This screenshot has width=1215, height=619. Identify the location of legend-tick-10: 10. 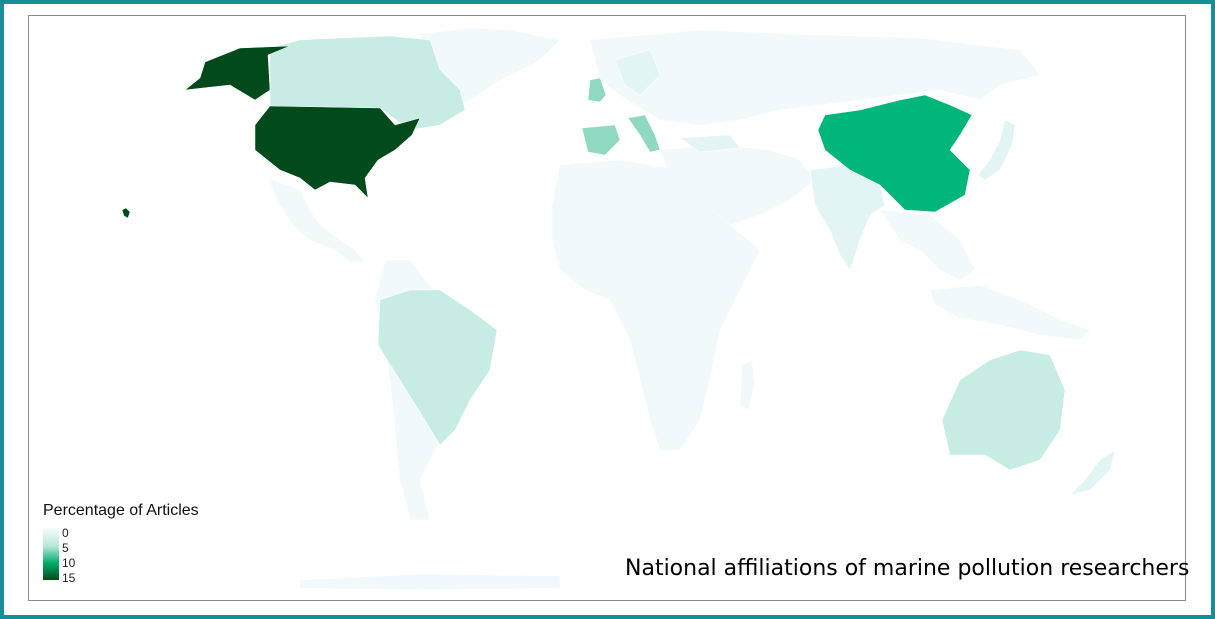
(69, 563).